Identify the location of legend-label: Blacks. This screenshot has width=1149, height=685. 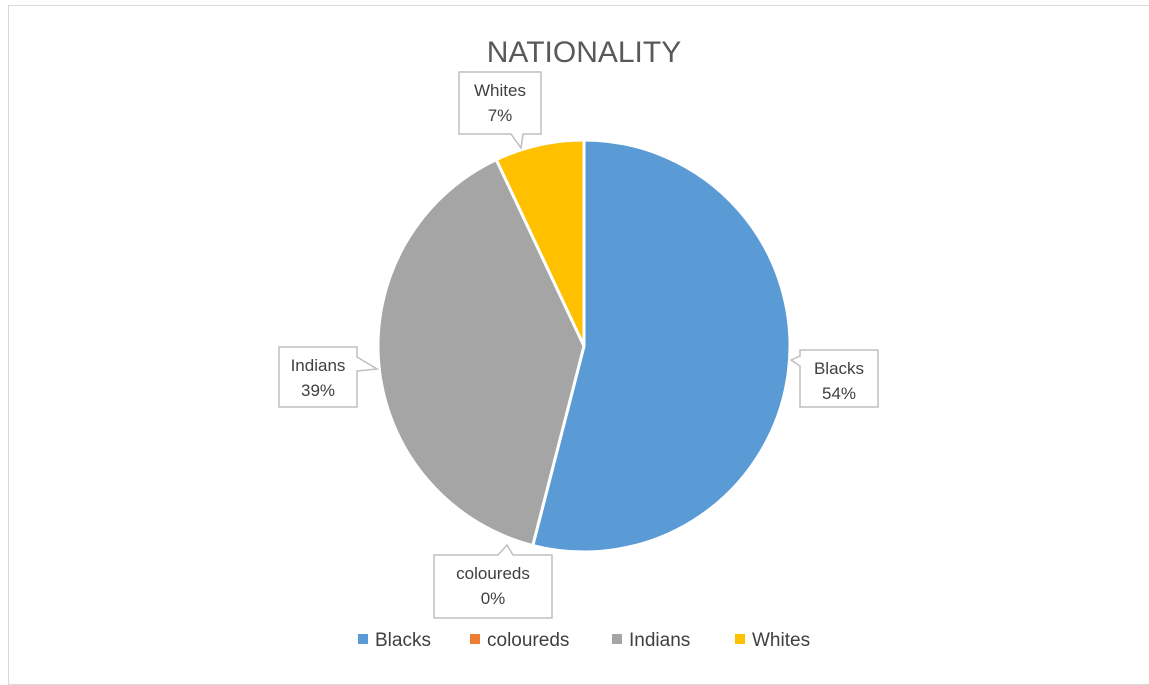
(403, 640).